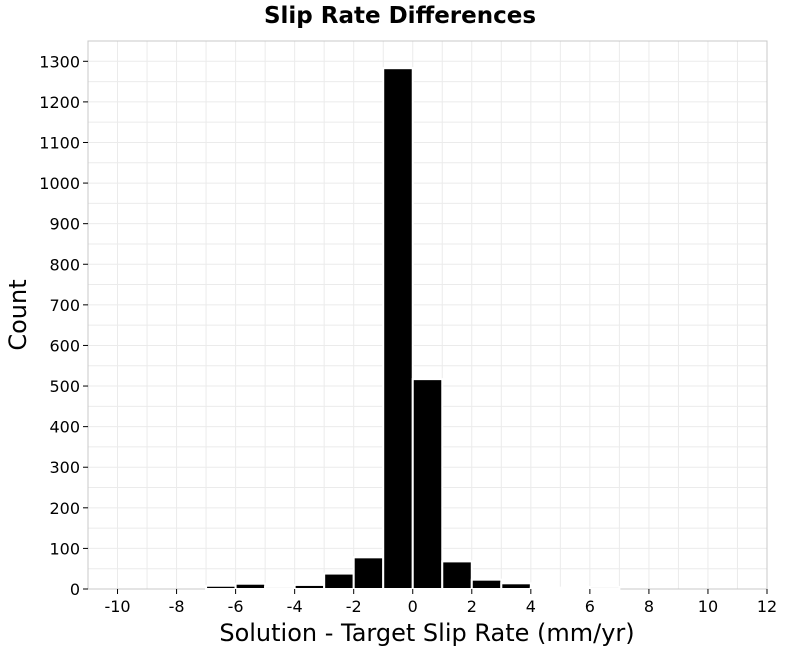 This screenshot has height=650, width=800. I want to click on y-tick-label: 100, so click(64, 548).